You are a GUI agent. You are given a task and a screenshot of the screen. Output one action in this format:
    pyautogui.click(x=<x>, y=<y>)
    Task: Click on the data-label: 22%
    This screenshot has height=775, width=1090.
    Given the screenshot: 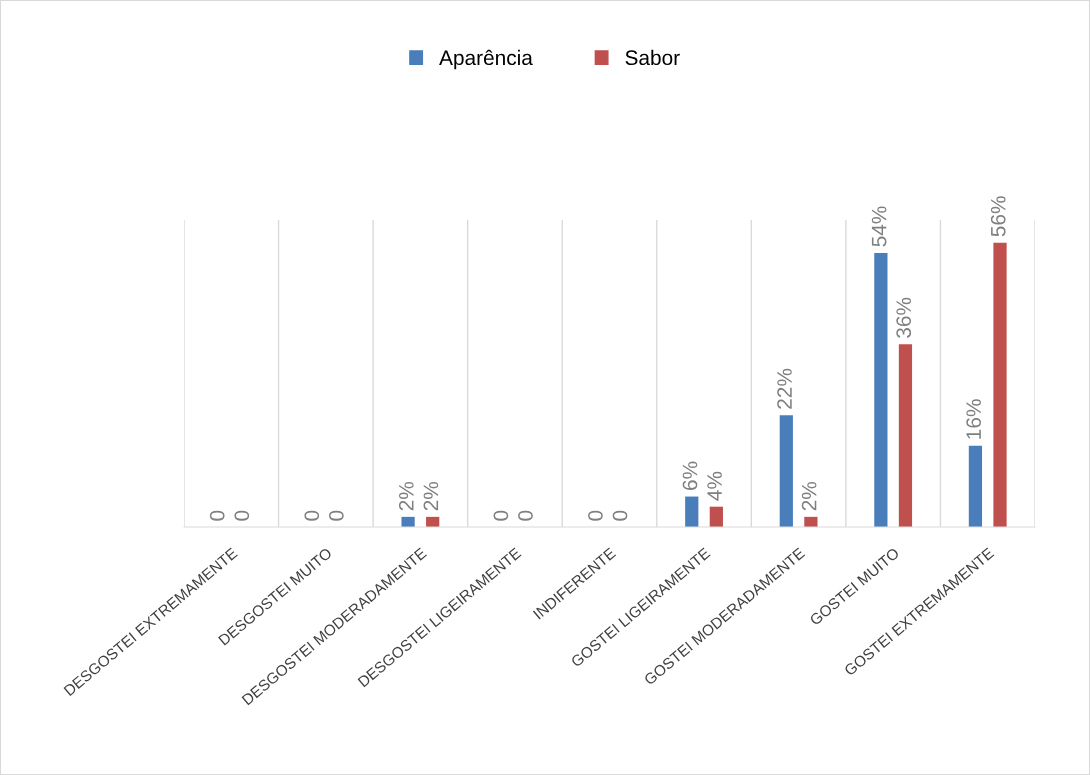 What is the action you would take?
    pyautogui.click(x=784, y=388)
    